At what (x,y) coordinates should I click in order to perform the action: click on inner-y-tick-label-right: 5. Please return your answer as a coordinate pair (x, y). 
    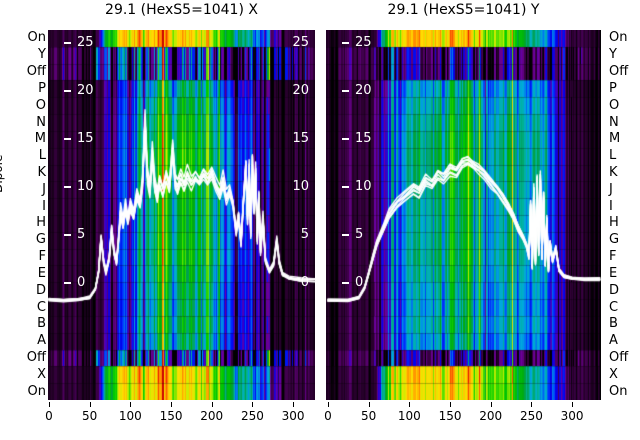
    Looking at the image, I should click on (304, 234).